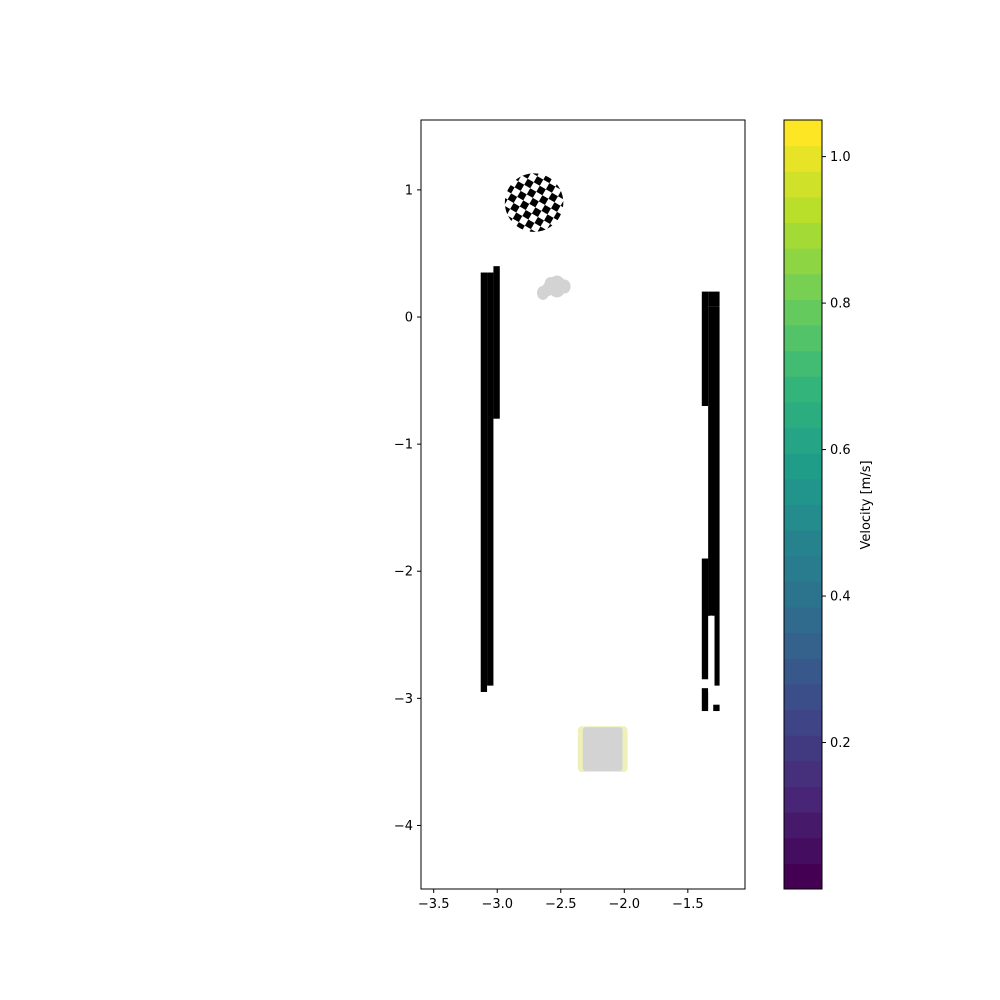  I want to click on colorbar-border, so click(803, 504).